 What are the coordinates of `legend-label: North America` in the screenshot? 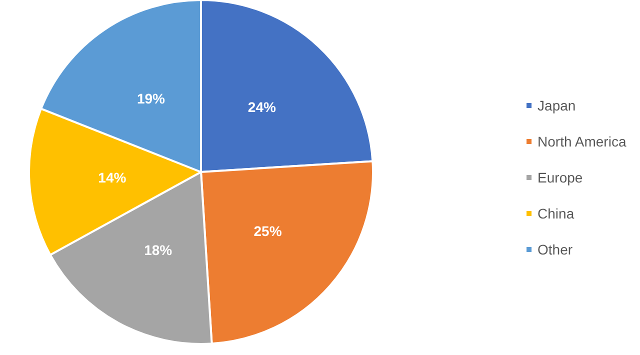 It's located at (582, 142).